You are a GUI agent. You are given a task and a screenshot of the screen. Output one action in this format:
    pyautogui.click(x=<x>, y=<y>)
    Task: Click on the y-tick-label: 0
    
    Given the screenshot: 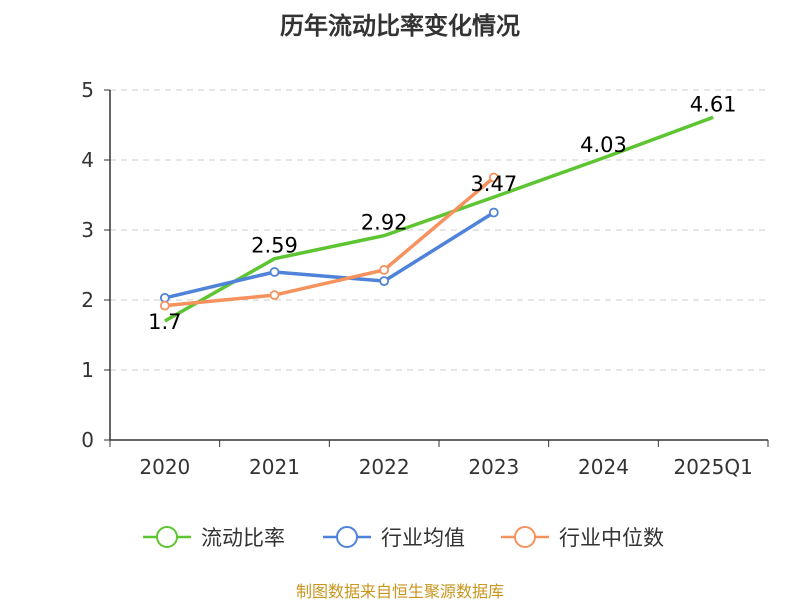 What is the action you would take?
    pyautogui.click(x=87, y=440)
    